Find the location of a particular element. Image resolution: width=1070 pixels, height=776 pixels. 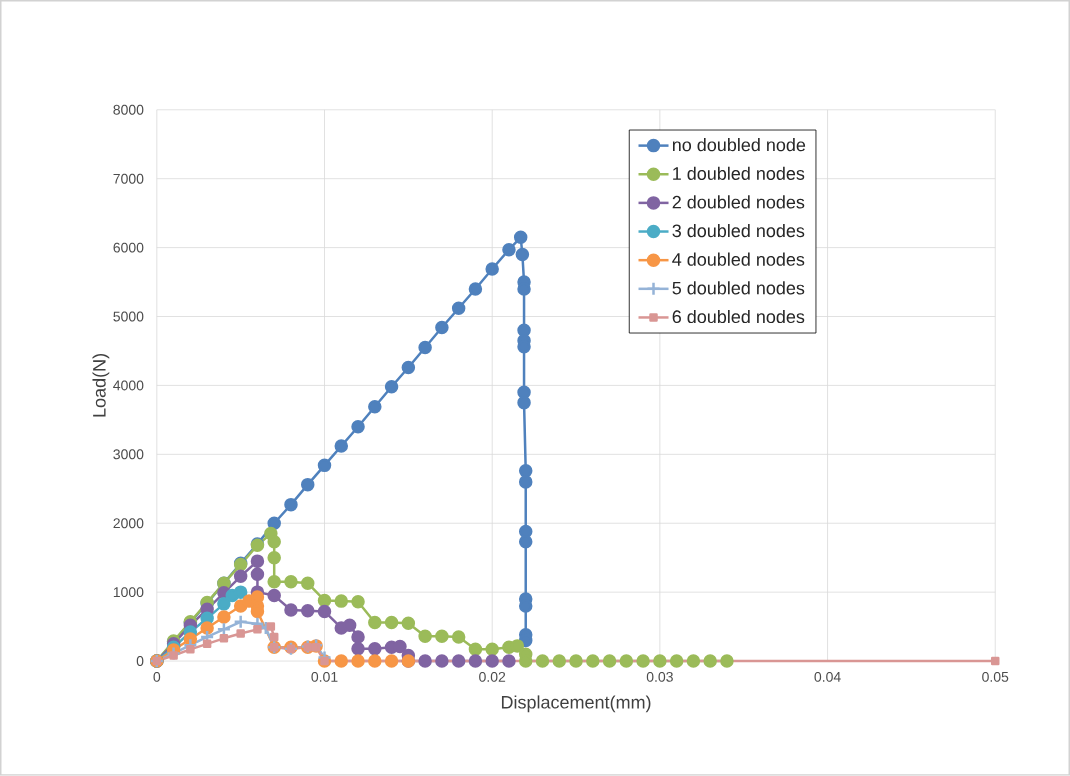

x-tick-label: 0.04 is located at coordinates (827, 676).